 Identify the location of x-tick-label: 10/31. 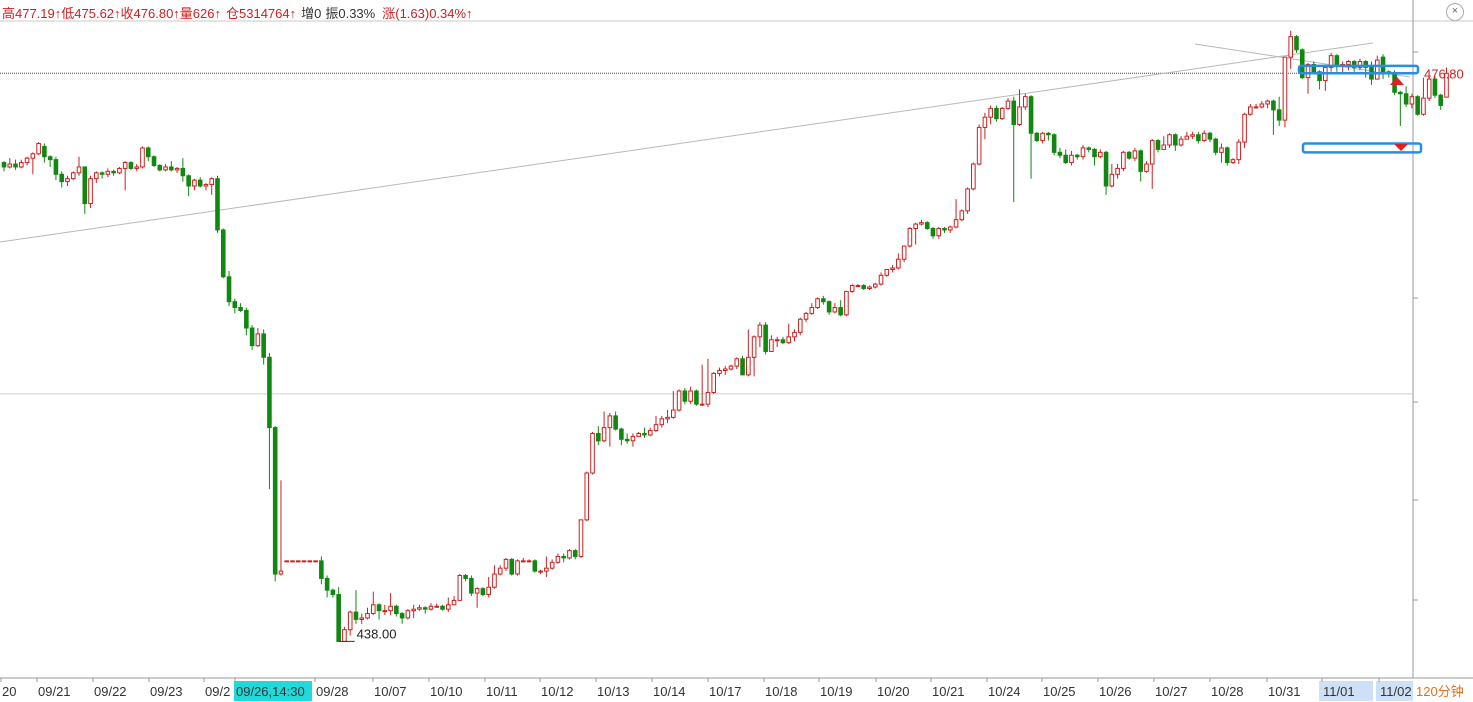
(1284, 691).